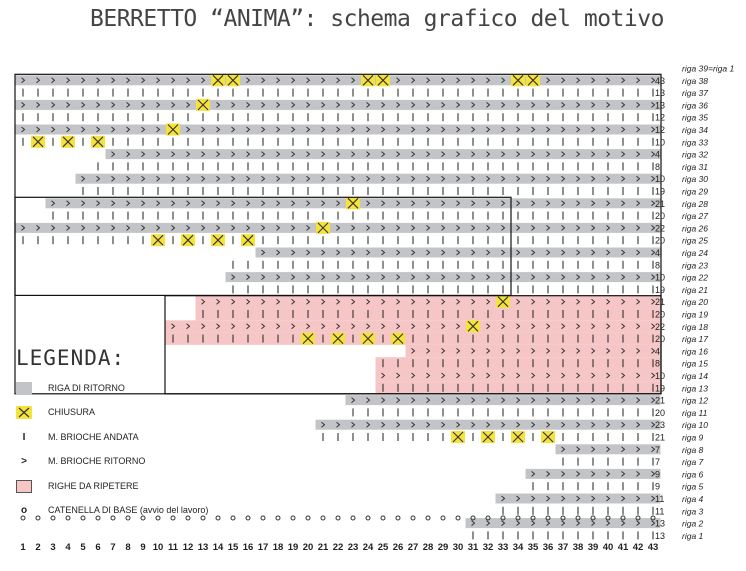 Image resolution: width=746 pixels, height=571 pixels. What do you see at coordinates (660, 315) in the screenshot?
I see `stitch-count: 20` at bounding box center [660, 315].